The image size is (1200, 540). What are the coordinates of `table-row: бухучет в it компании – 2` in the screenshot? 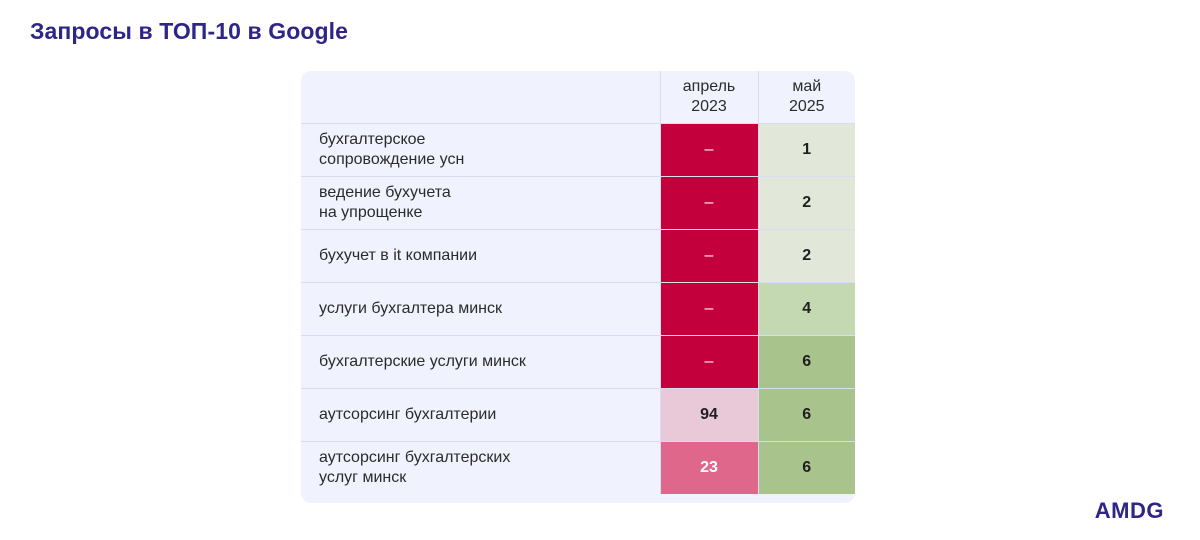 It's located at (578, 256).